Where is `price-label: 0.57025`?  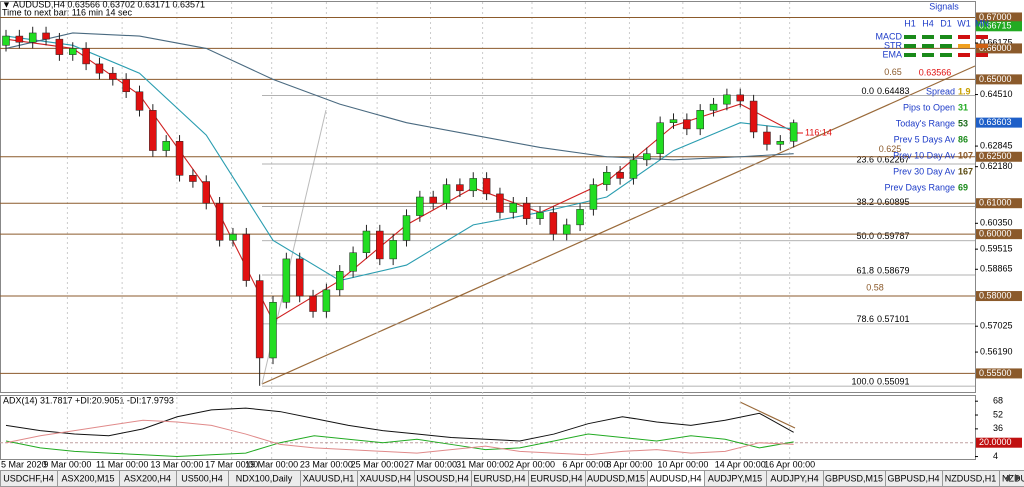 price-label: 0.57025 is located at coordinates (996, 326).